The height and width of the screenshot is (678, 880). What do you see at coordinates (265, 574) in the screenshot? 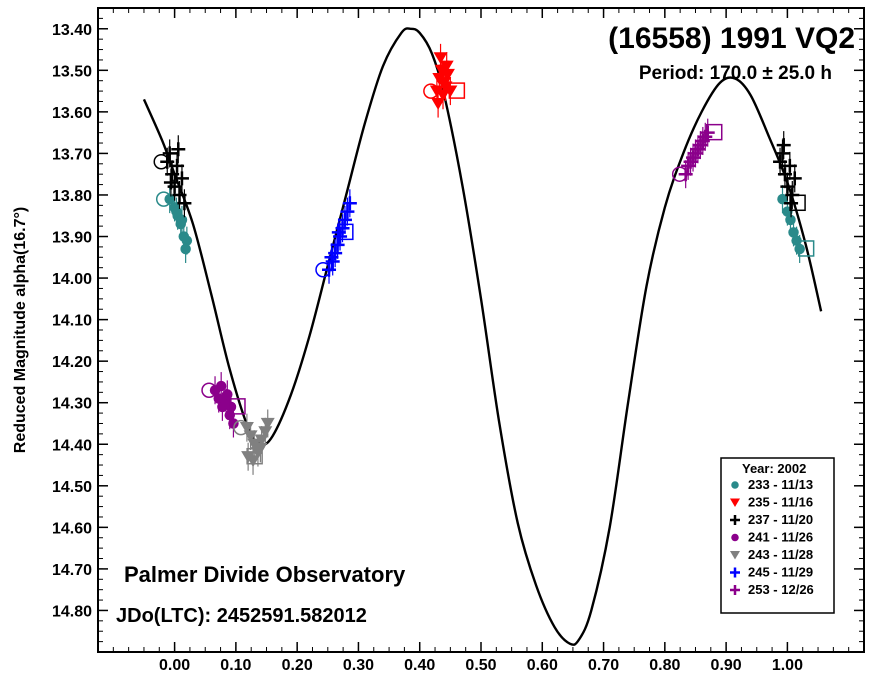
I see `observatory-label: Palmer Divide Observatory` at bounding box center [265, 574].